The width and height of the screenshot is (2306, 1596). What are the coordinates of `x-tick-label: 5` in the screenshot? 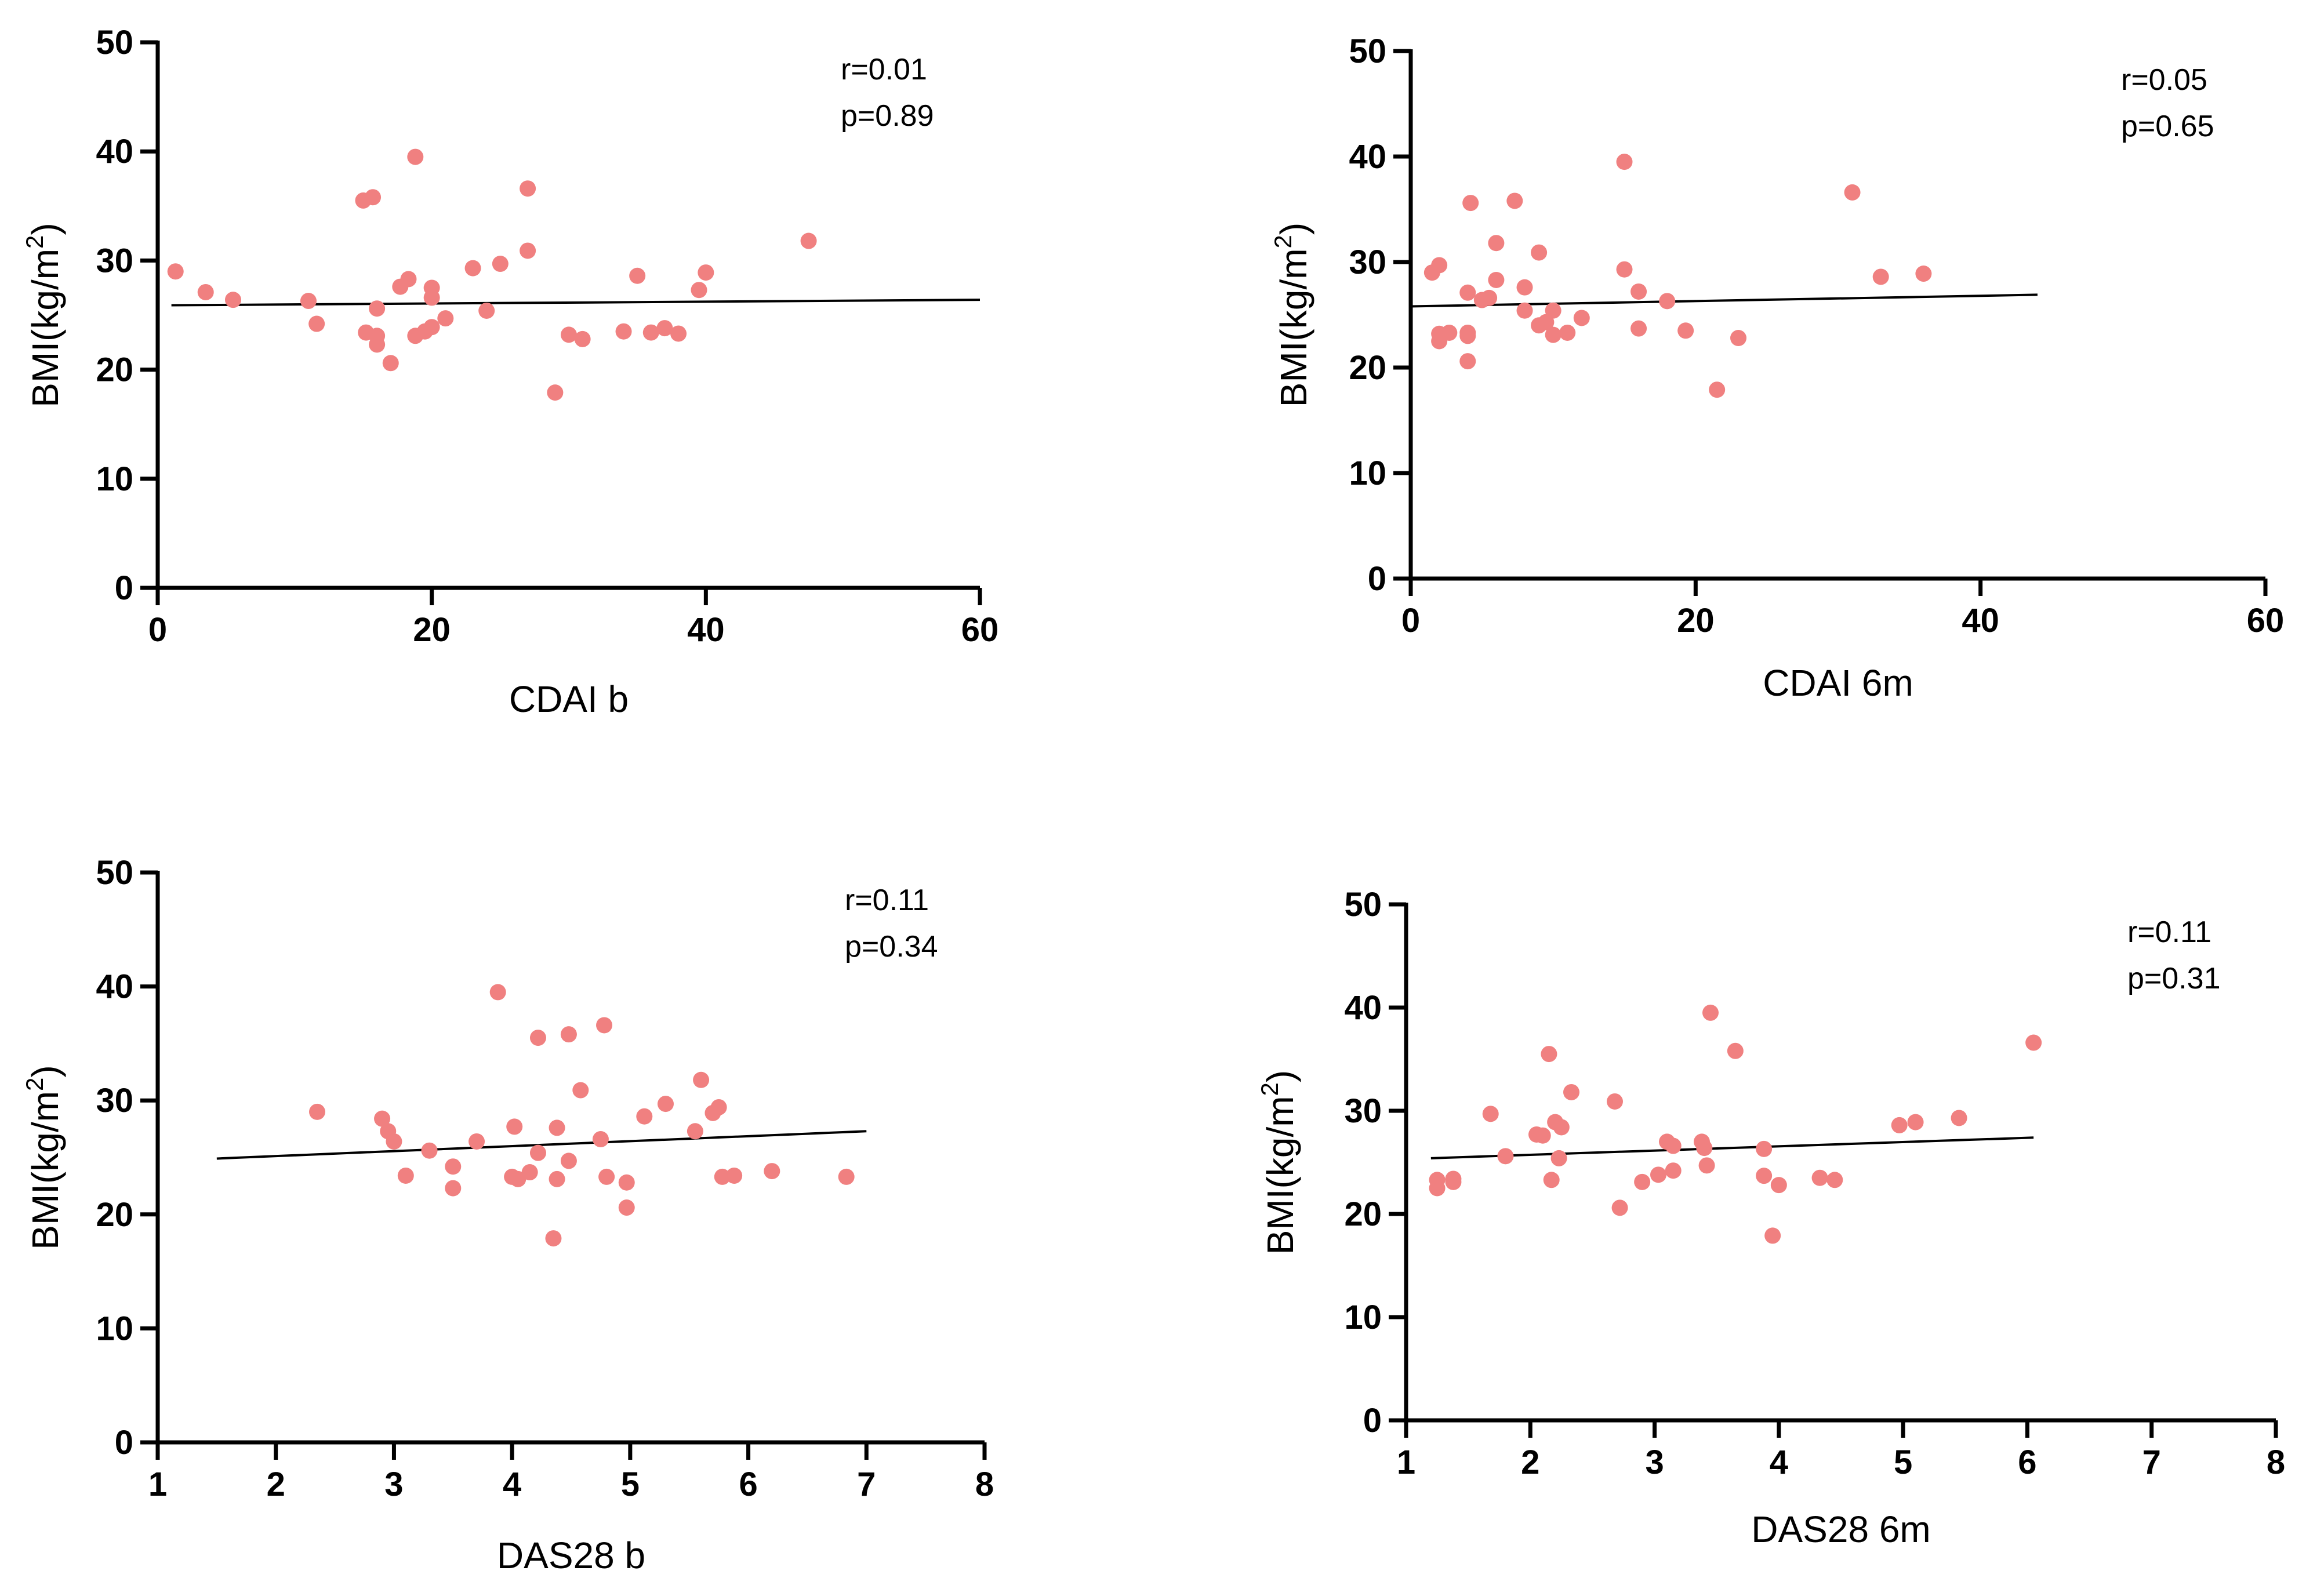 It's located at (630, 1484).